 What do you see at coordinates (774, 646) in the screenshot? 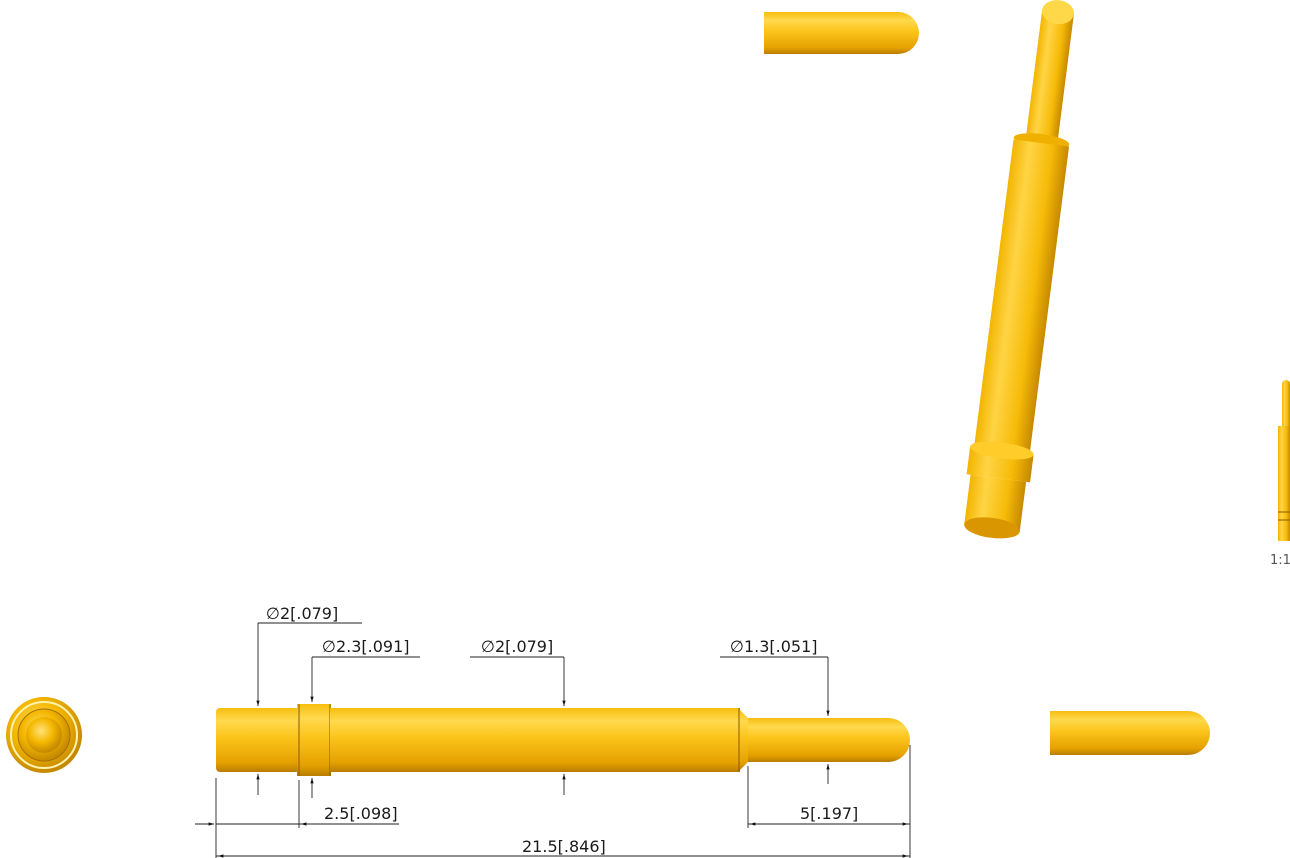
I see `dim-dia-tip: ∅1.3[.051]` at bounding box center [774, 646].